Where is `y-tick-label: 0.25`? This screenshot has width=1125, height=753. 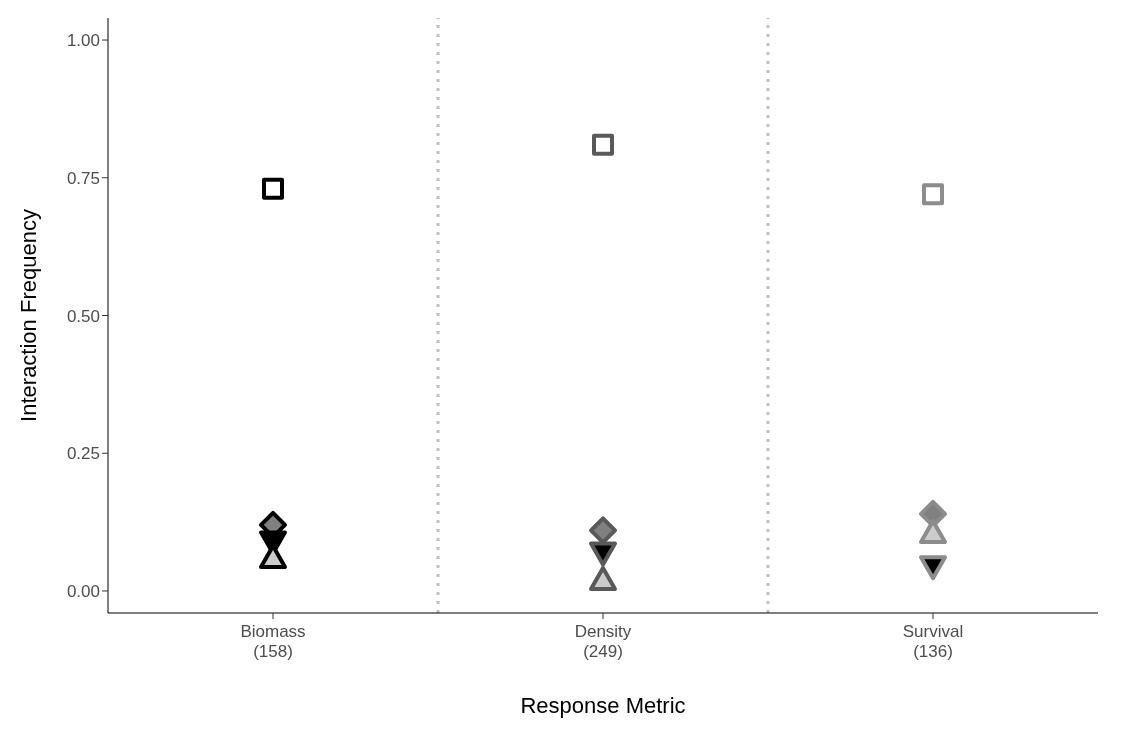
y-tick-label: 0.25 is located at coordinates (83, 454).